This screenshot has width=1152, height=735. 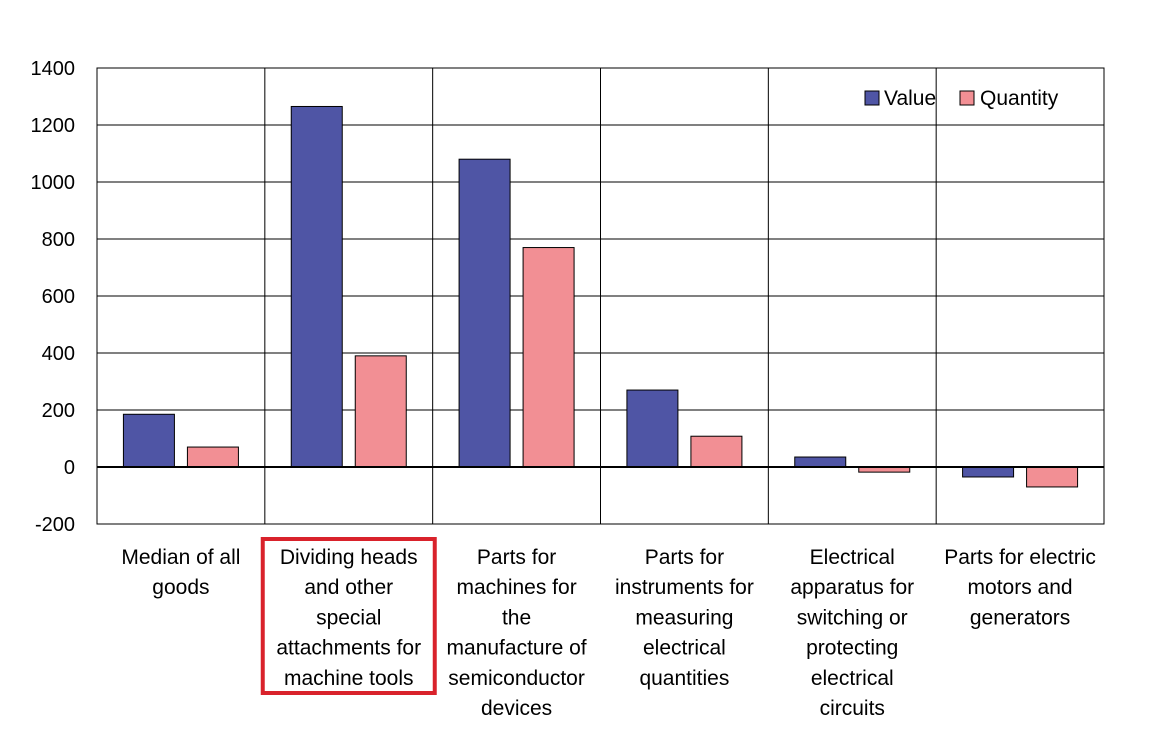 What do you see at coordinates (1020, 617) in the screenshot?
I see `category-label-line: generators` at bounding box center [1020, 617].